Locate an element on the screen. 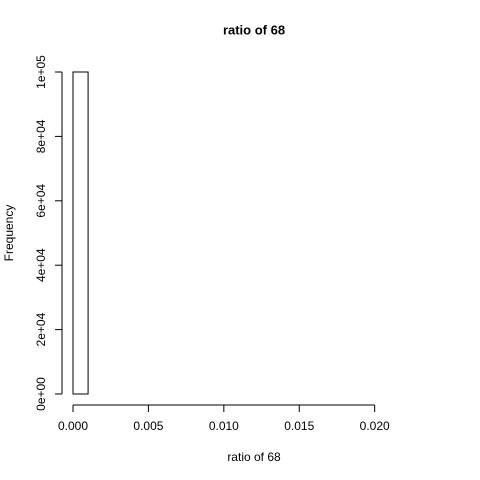  x-tick-label: 0.010 is located at coordinates (224, 426).